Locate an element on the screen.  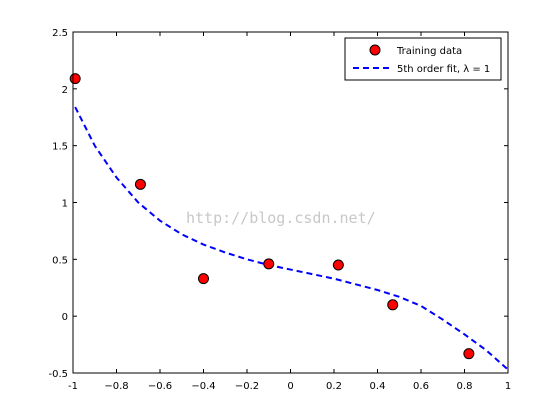
x-tick-label-5: 0 is located at coordinates (290, 386).